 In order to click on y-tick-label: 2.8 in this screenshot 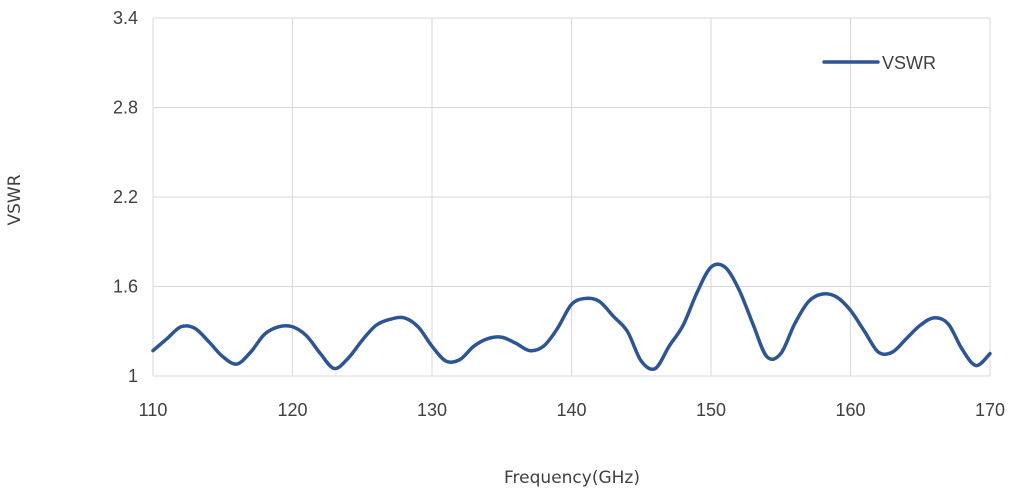, I will do `click(125, 108)`.